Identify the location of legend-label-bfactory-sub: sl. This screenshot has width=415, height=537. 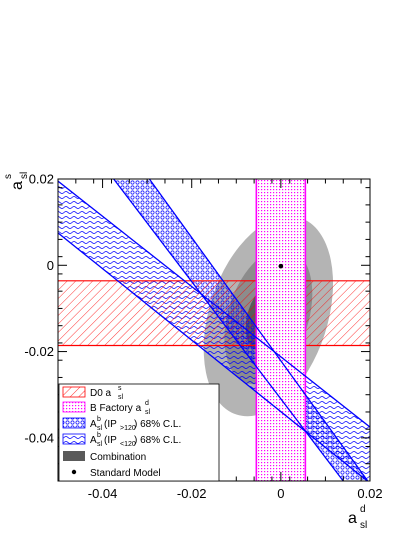
(148, 412).